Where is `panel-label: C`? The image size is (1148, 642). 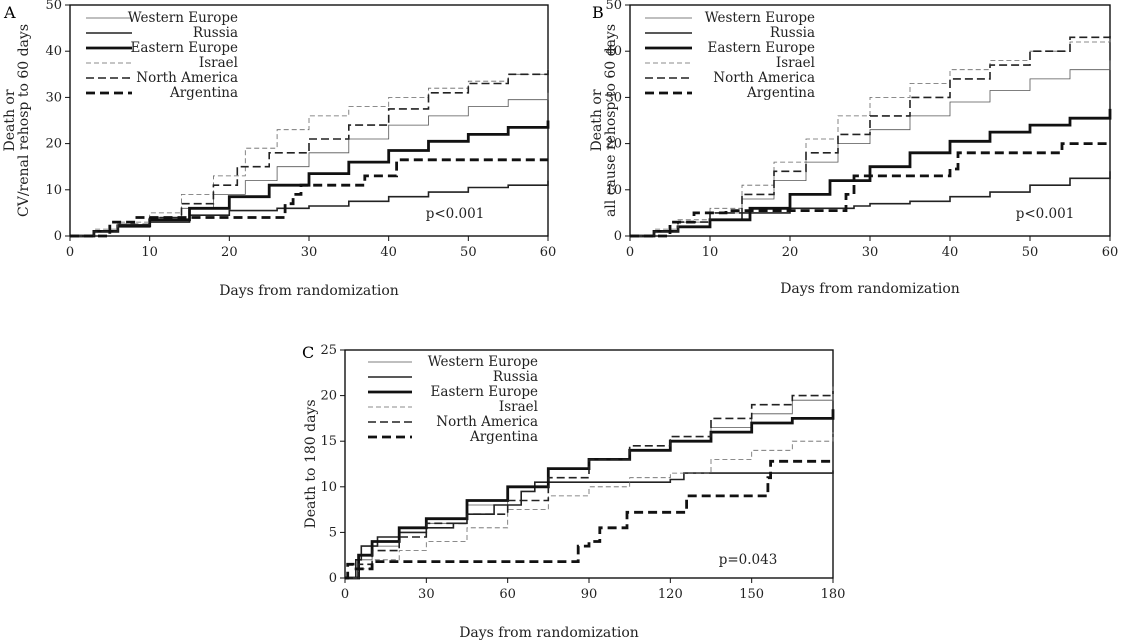
panel-label: C is located at coordinates (308, 352).